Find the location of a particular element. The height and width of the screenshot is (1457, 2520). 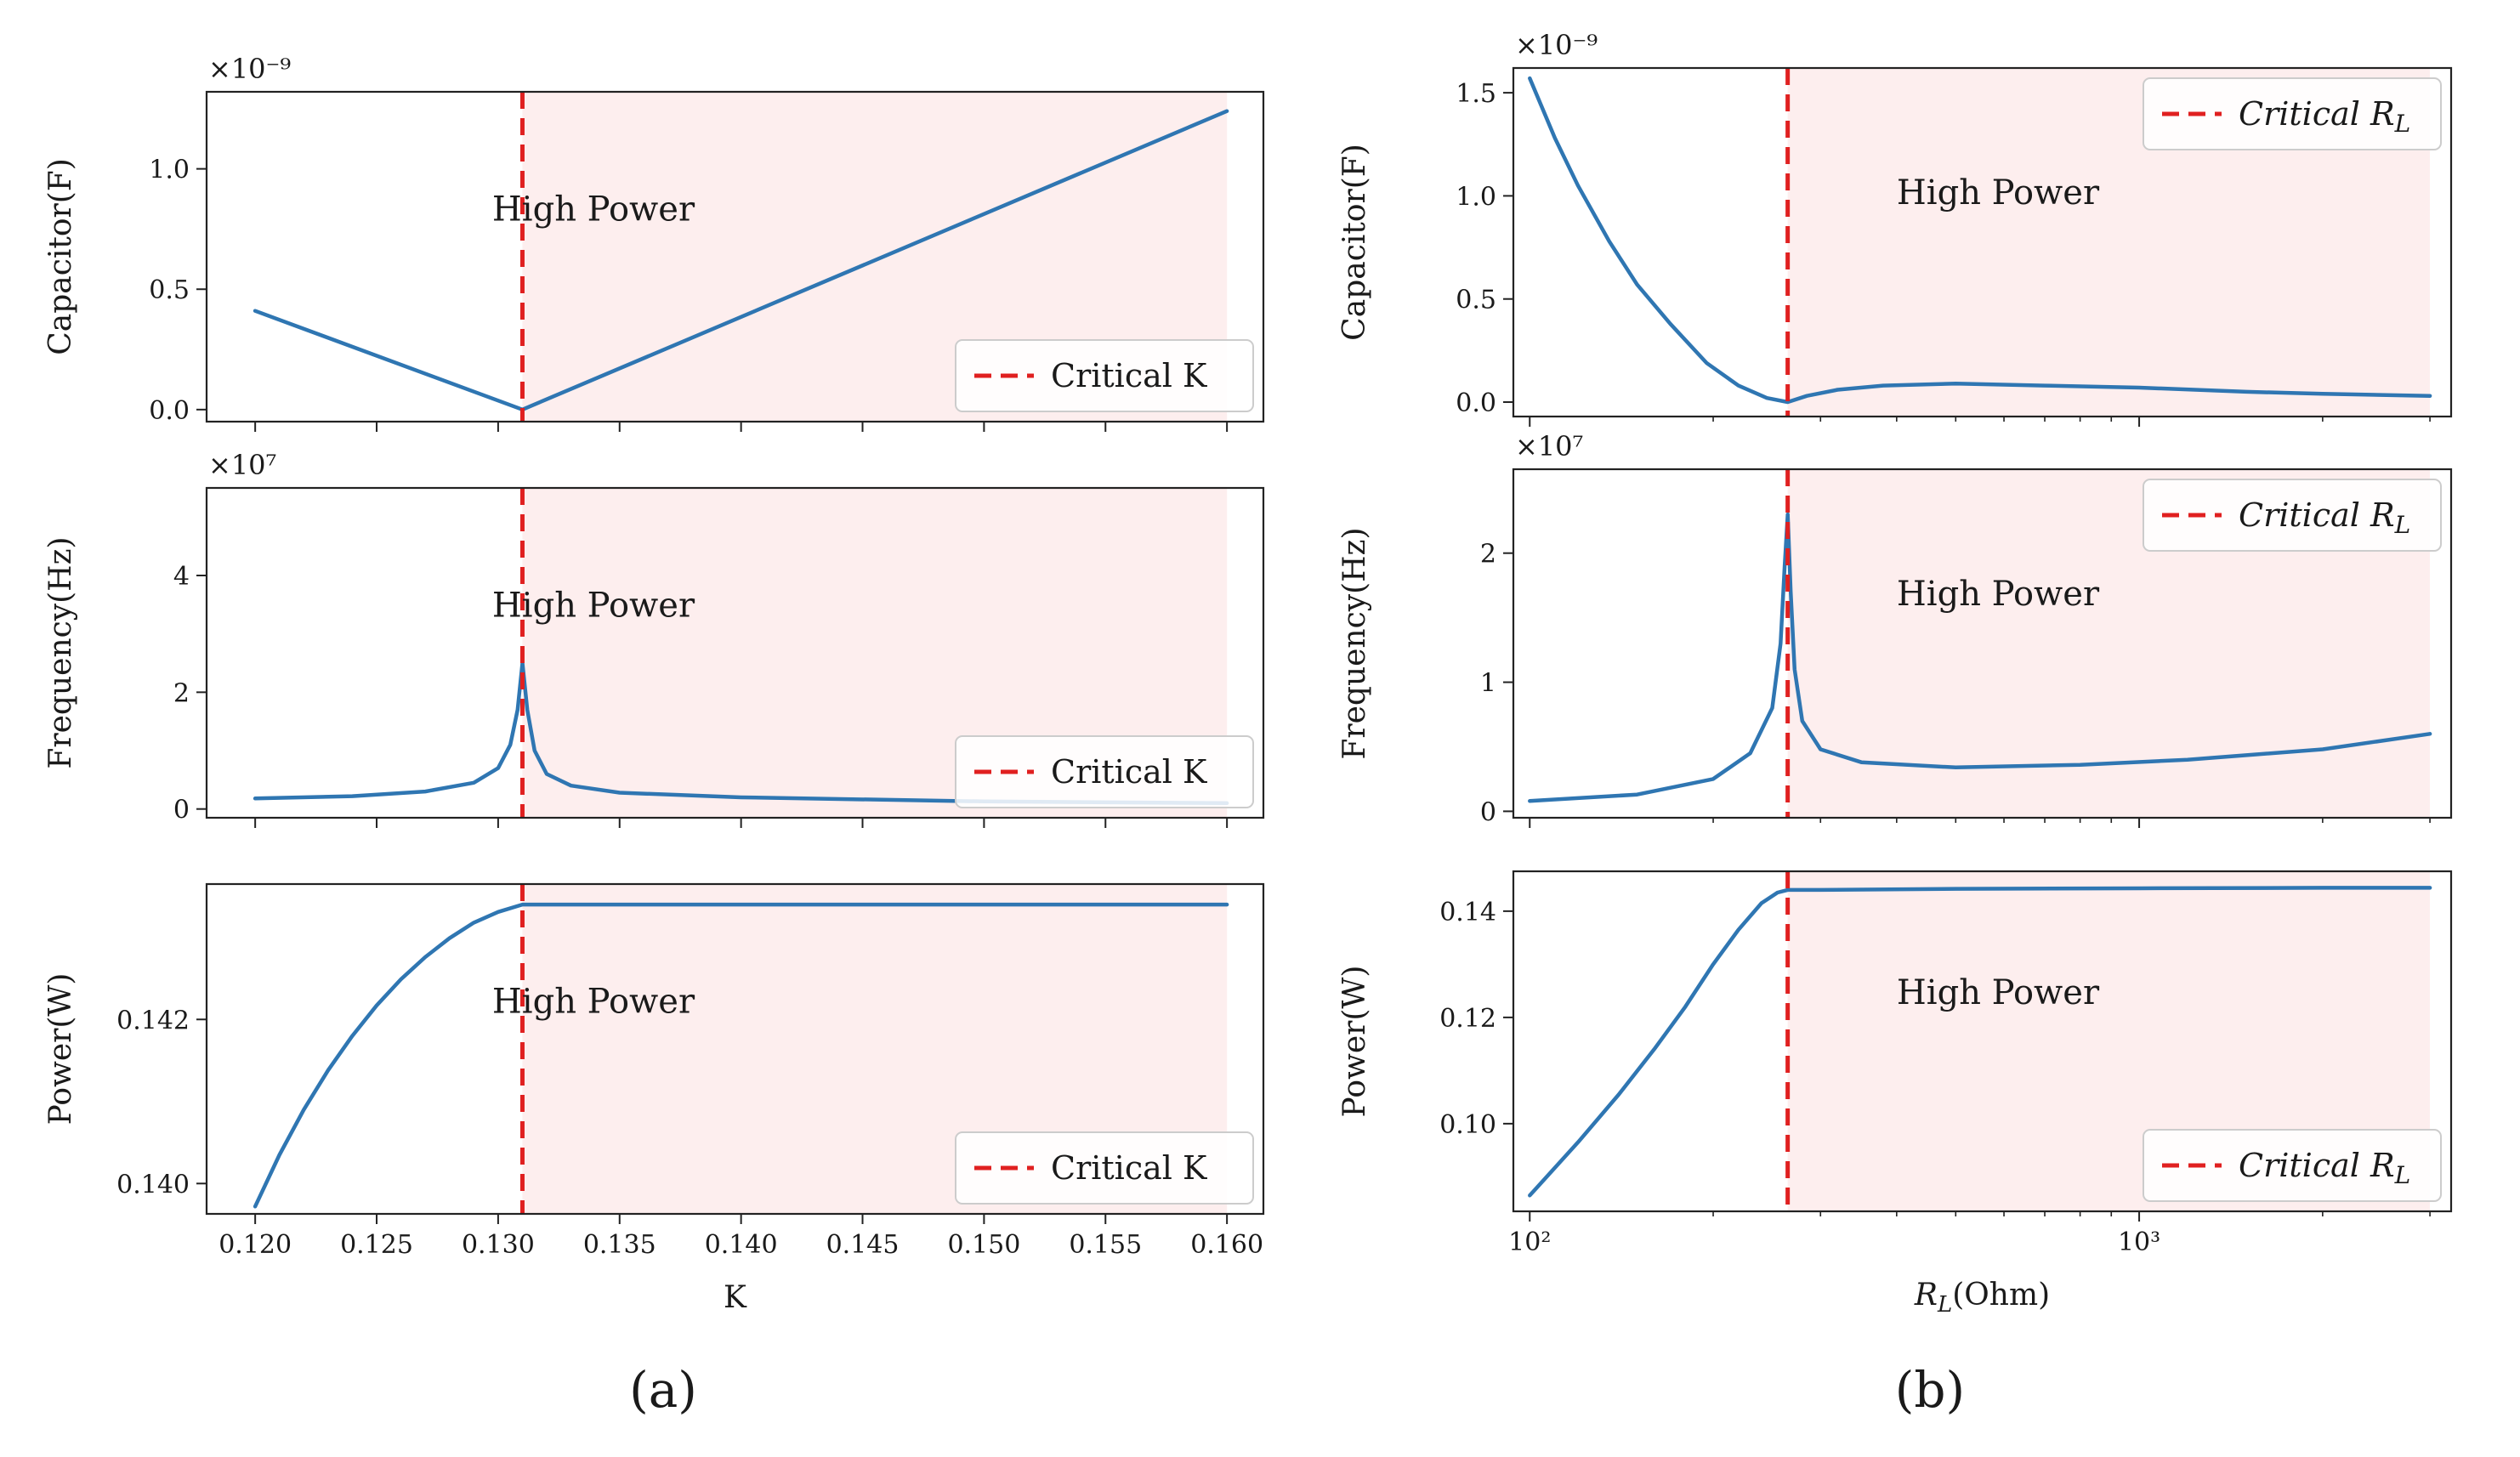

x-tick-label: 0.135 is located at coordinates (619, 1245).